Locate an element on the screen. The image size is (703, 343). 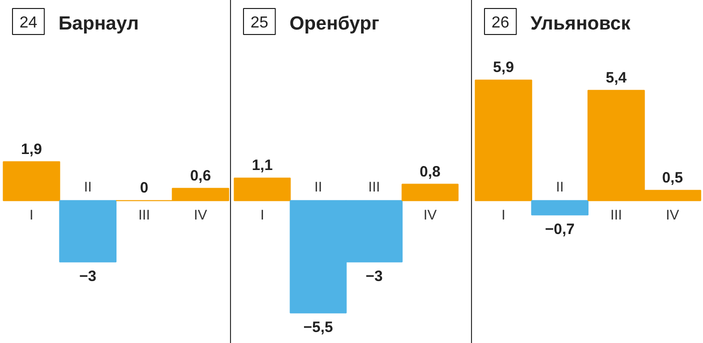
annotation: 24 is located at coordinates (29, 23).